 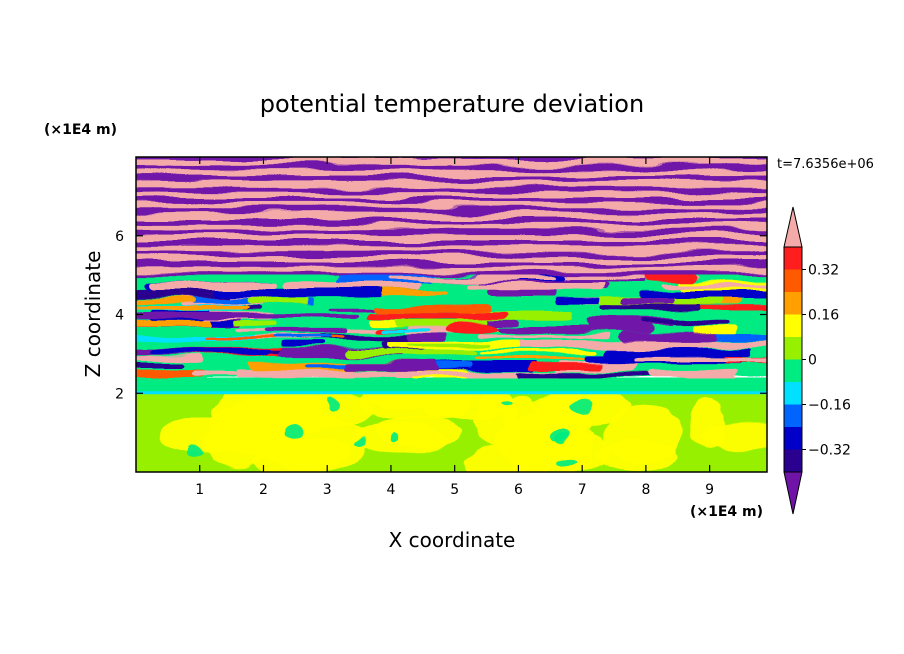 I want to click on x-tick-label: 9, so click(x=709, y=490).